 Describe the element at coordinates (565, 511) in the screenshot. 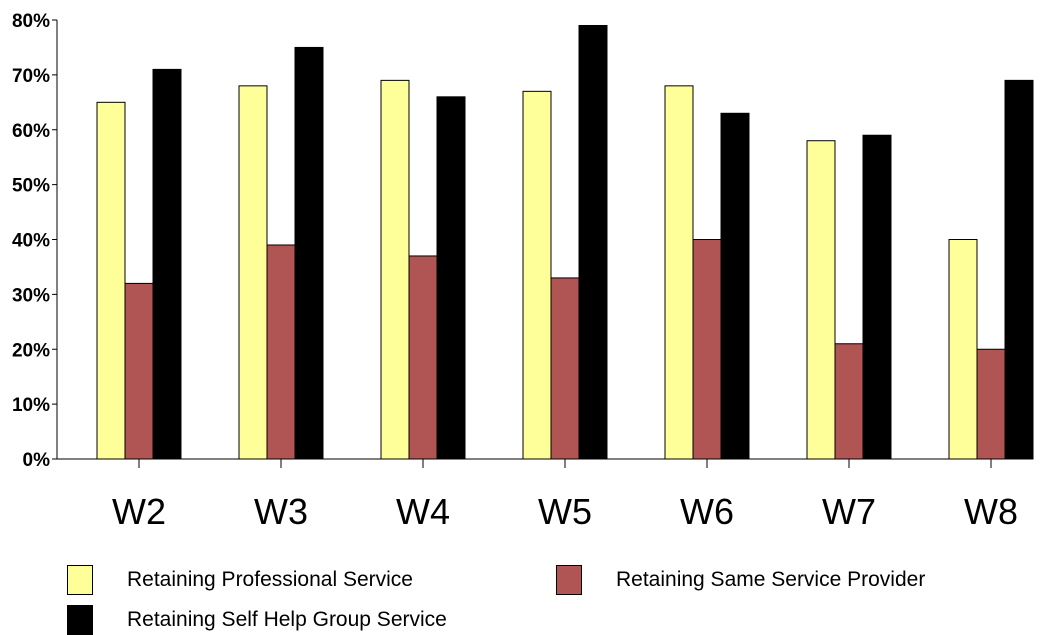

I see `x-tick-label: W5` at that location.